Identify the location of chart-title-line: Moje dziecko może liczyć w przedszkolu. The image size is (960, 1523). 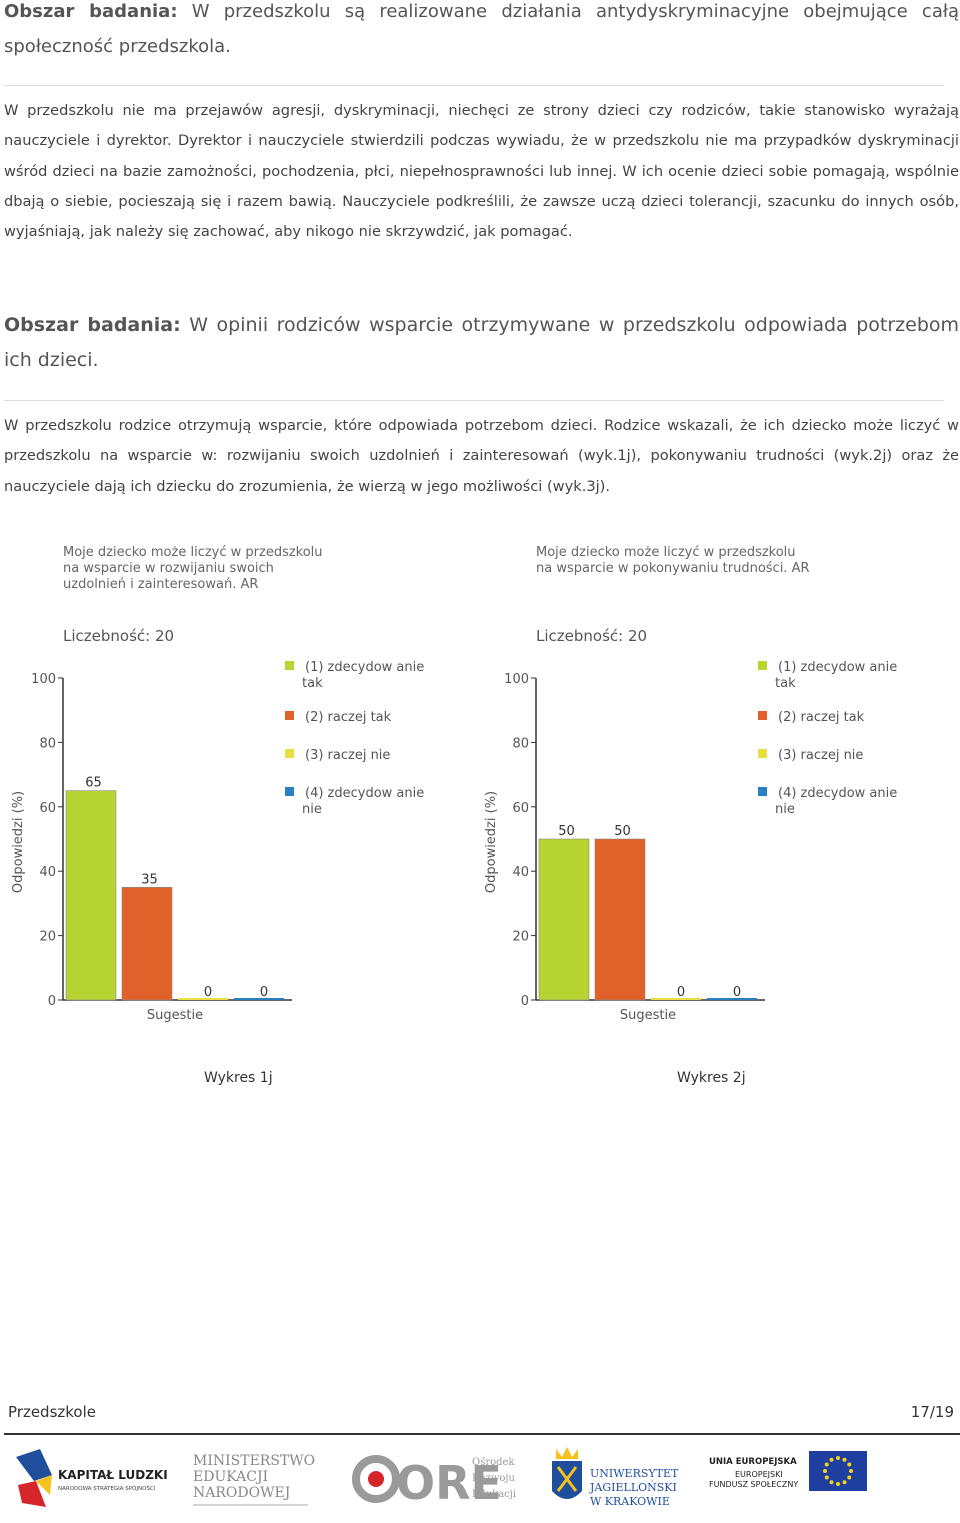
(666, 552).